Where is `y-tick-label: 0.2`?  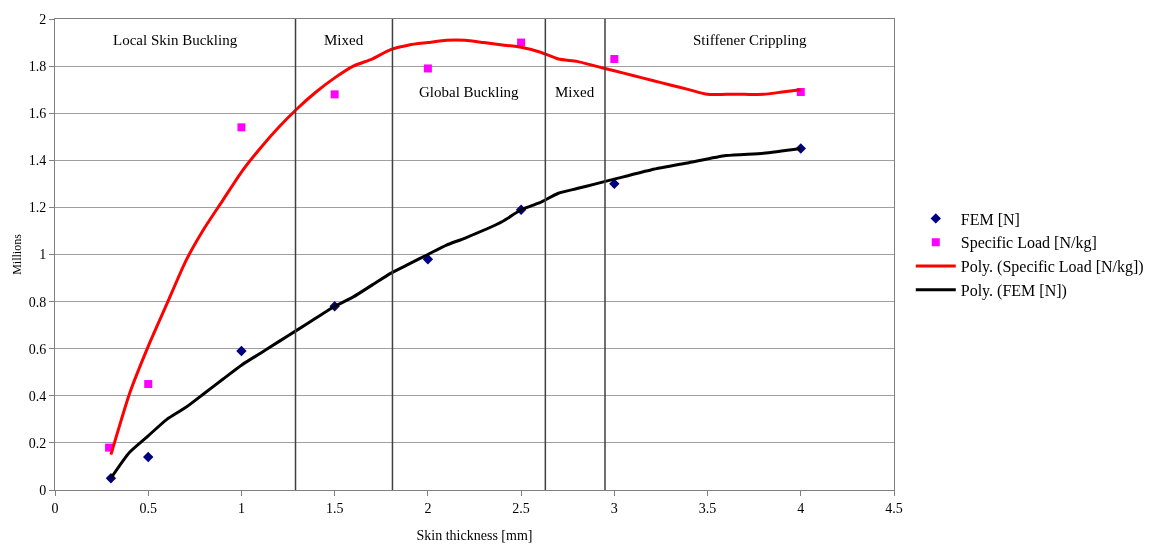 y-tick-label: 0.2 is located at coordinates (37, 443).